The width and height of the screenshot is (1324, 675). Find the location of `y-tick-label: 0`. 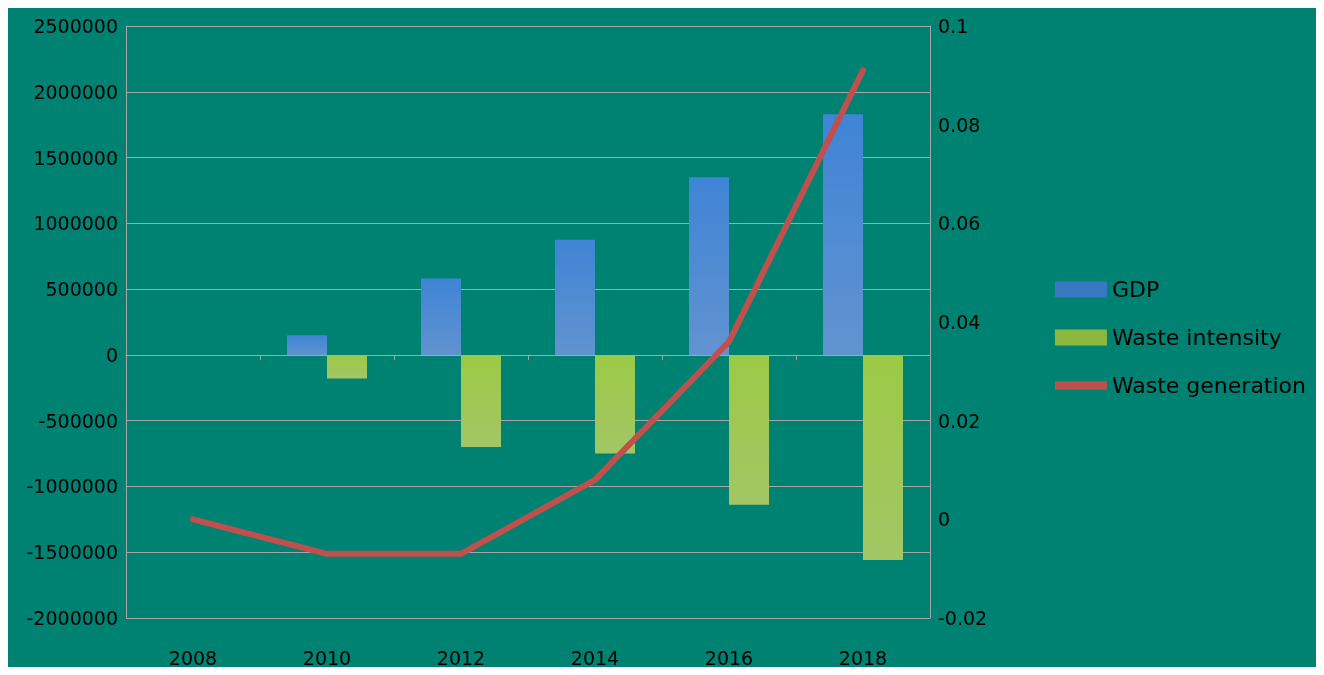

y-tick-label: 0 is located at coordinates (111, 354).